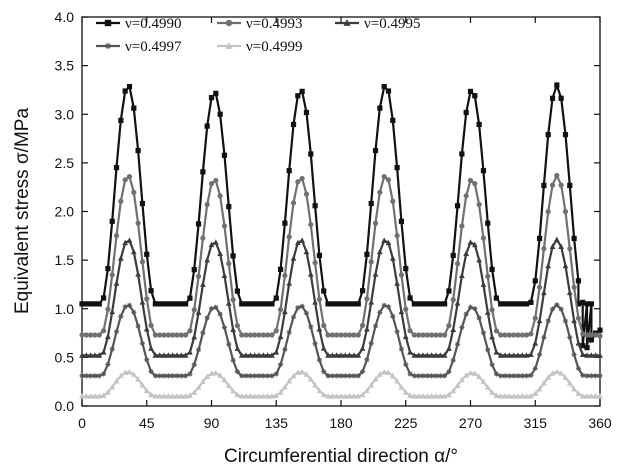 The image size is (632, 468). What do you see at coordinates (65, 309) in the screenshot?
I see `y-tick-label: 1.0` at bounding box center [65, 309].